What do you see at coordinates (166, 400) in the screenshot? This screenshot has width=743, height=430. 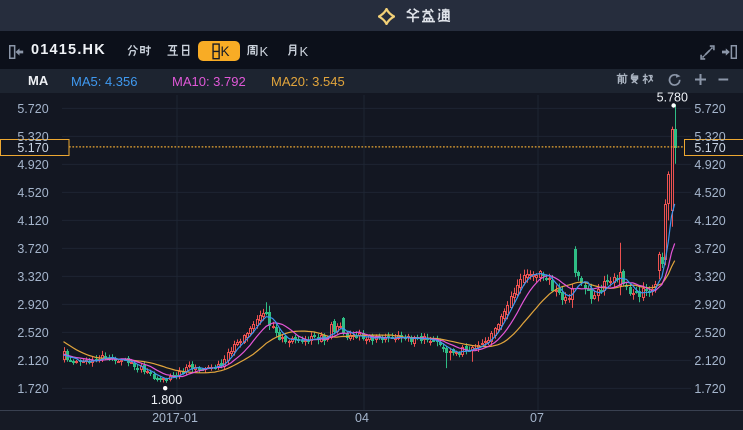 I see `svg-text: 1.800` at bounding box center [166, 400].